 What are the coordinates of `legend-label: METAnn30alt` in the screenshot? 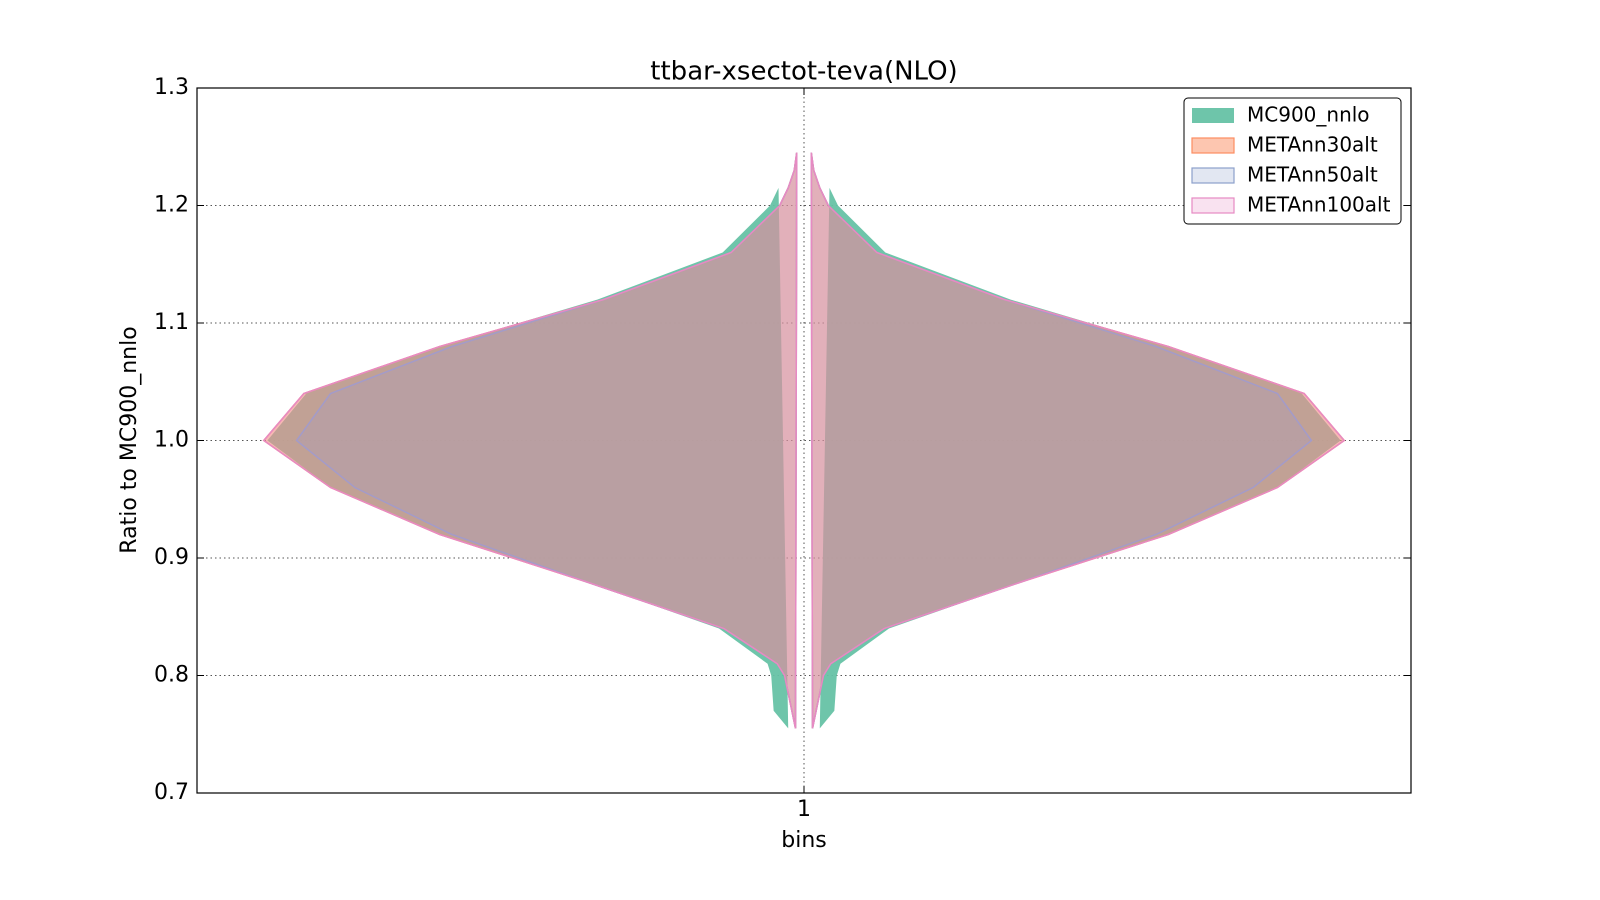 It's located at (1312, 145).